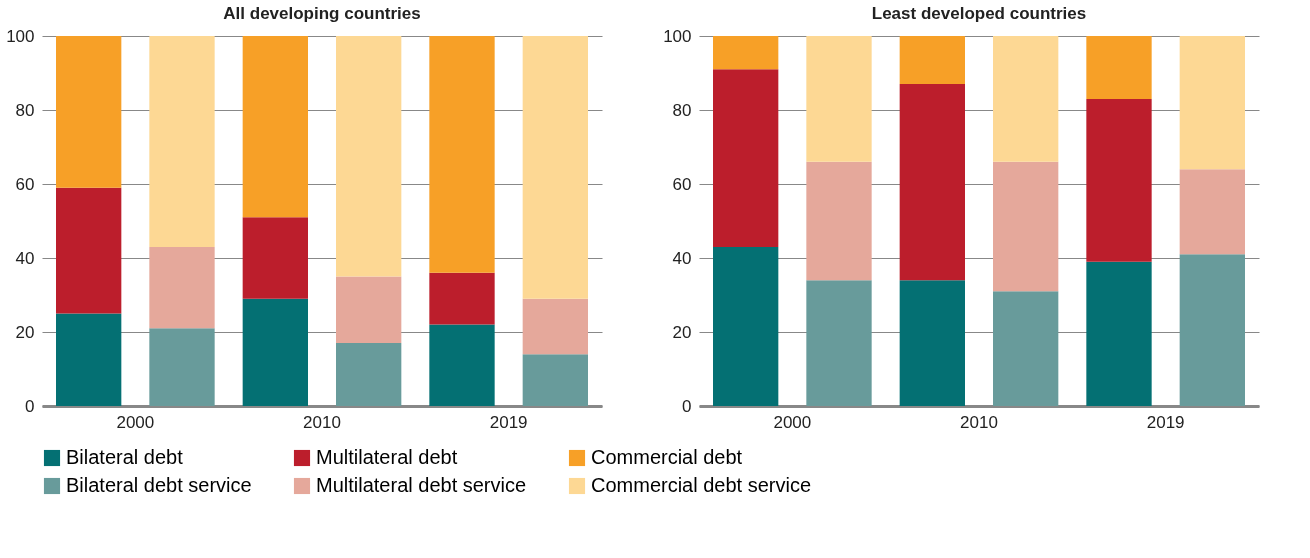  I want to click on chart-title: Least developed countries, so click(979, 13).